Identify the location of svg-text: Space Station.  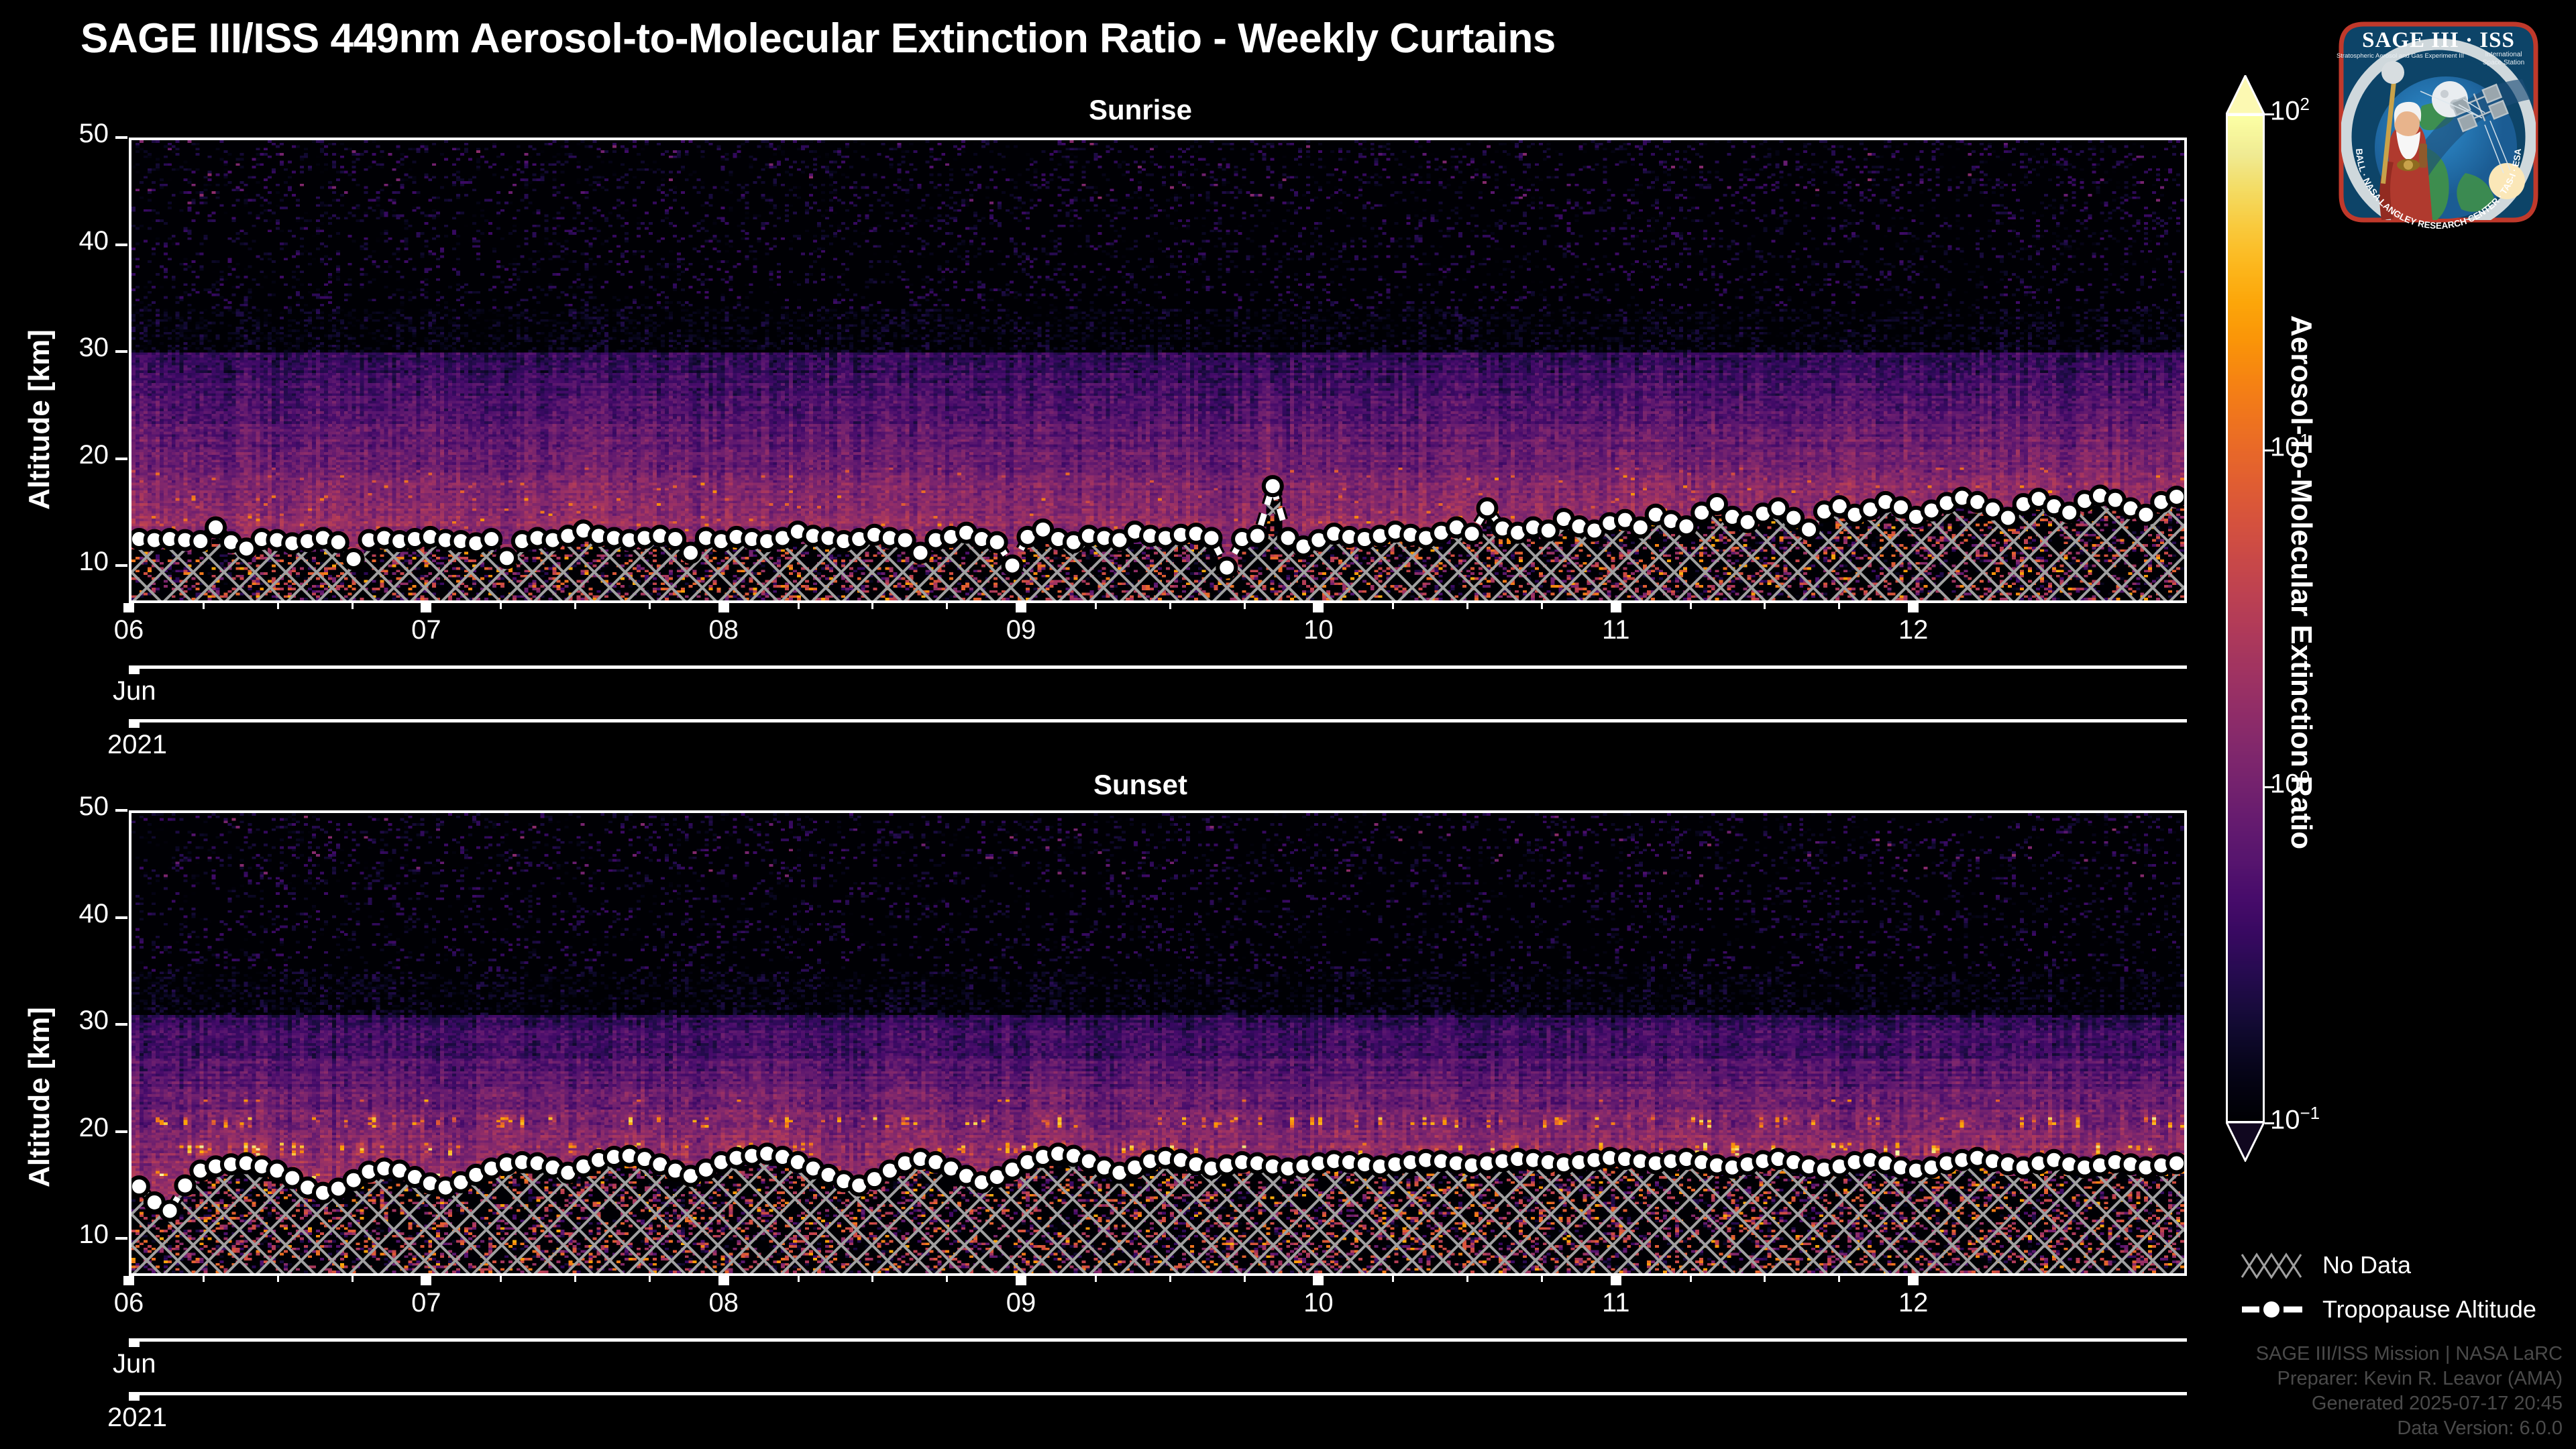
(2503, 62).